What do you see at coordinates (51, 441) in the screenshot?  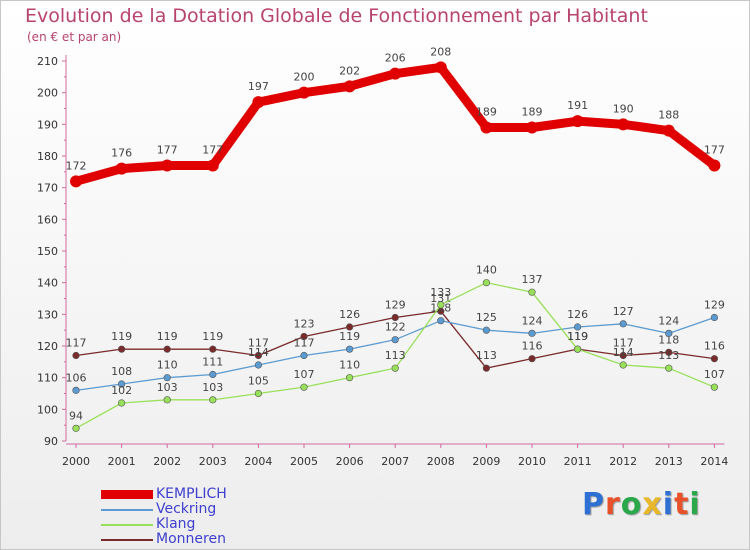 I see `y-tick-label: 90` at bounding box center [51, 441].